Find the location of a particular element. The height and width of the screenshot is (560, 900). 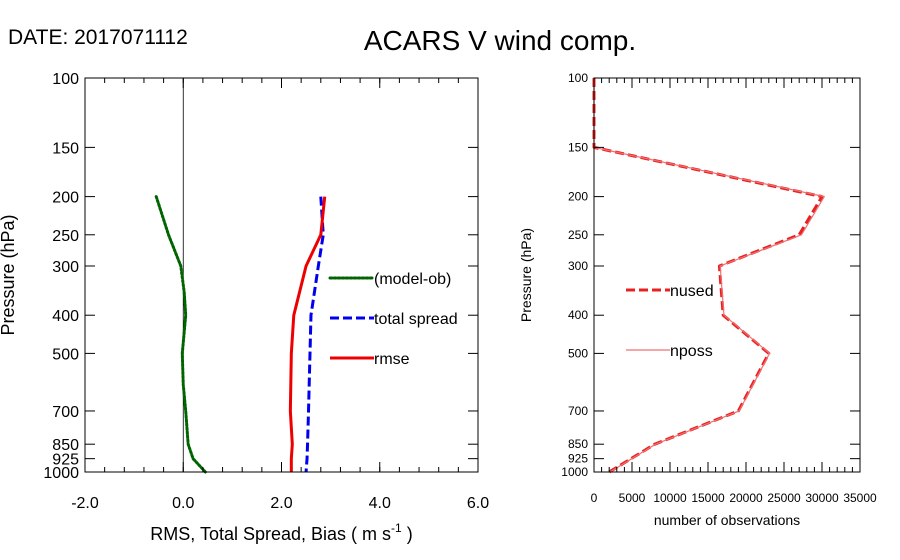

right-y-tick-label: 700 is located at coordinates (578, 411).